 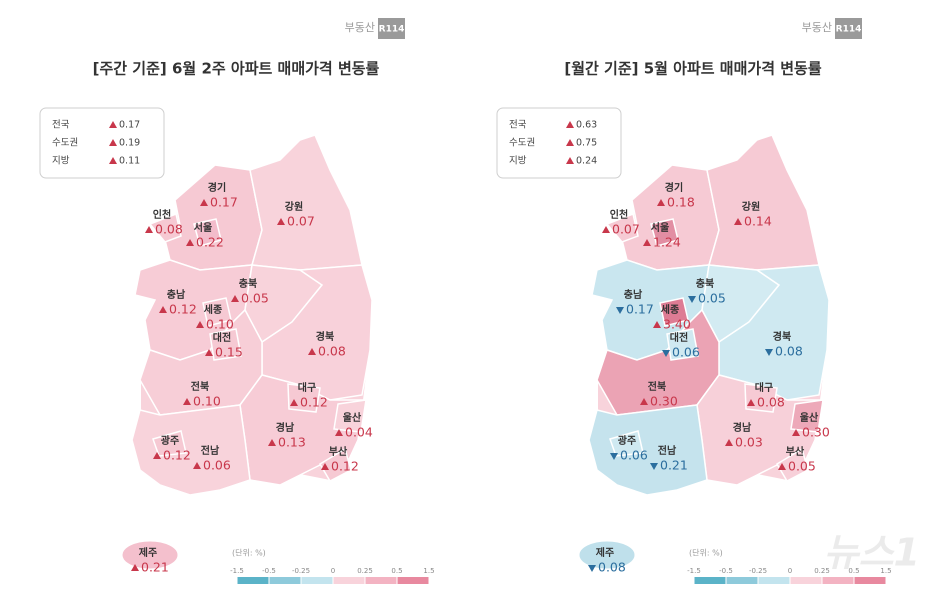 What do you see at coordinates (853, 571) in the screenshot?
I see `legend-tick-label: 0.5` at bounding box center [853, 571].